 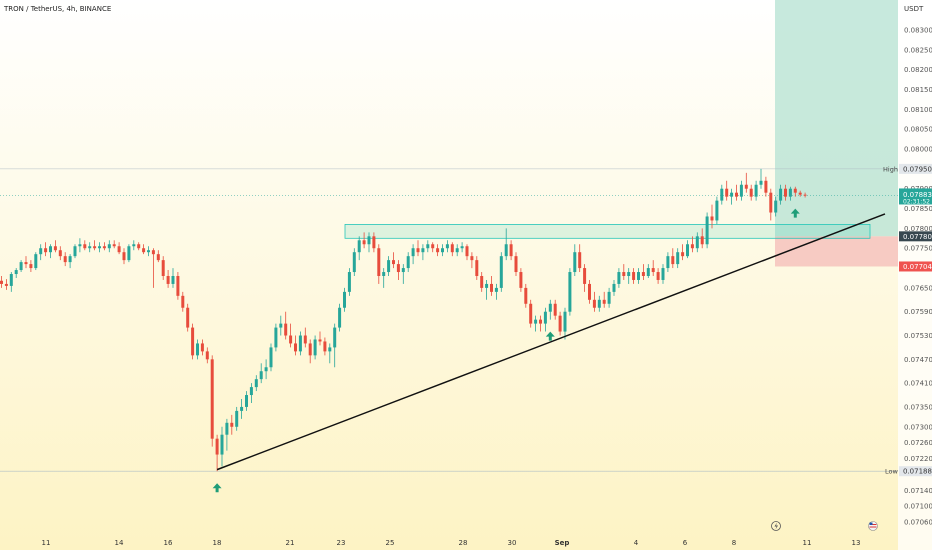 I want to click on date-label: 6, so click(x=685, y=543).